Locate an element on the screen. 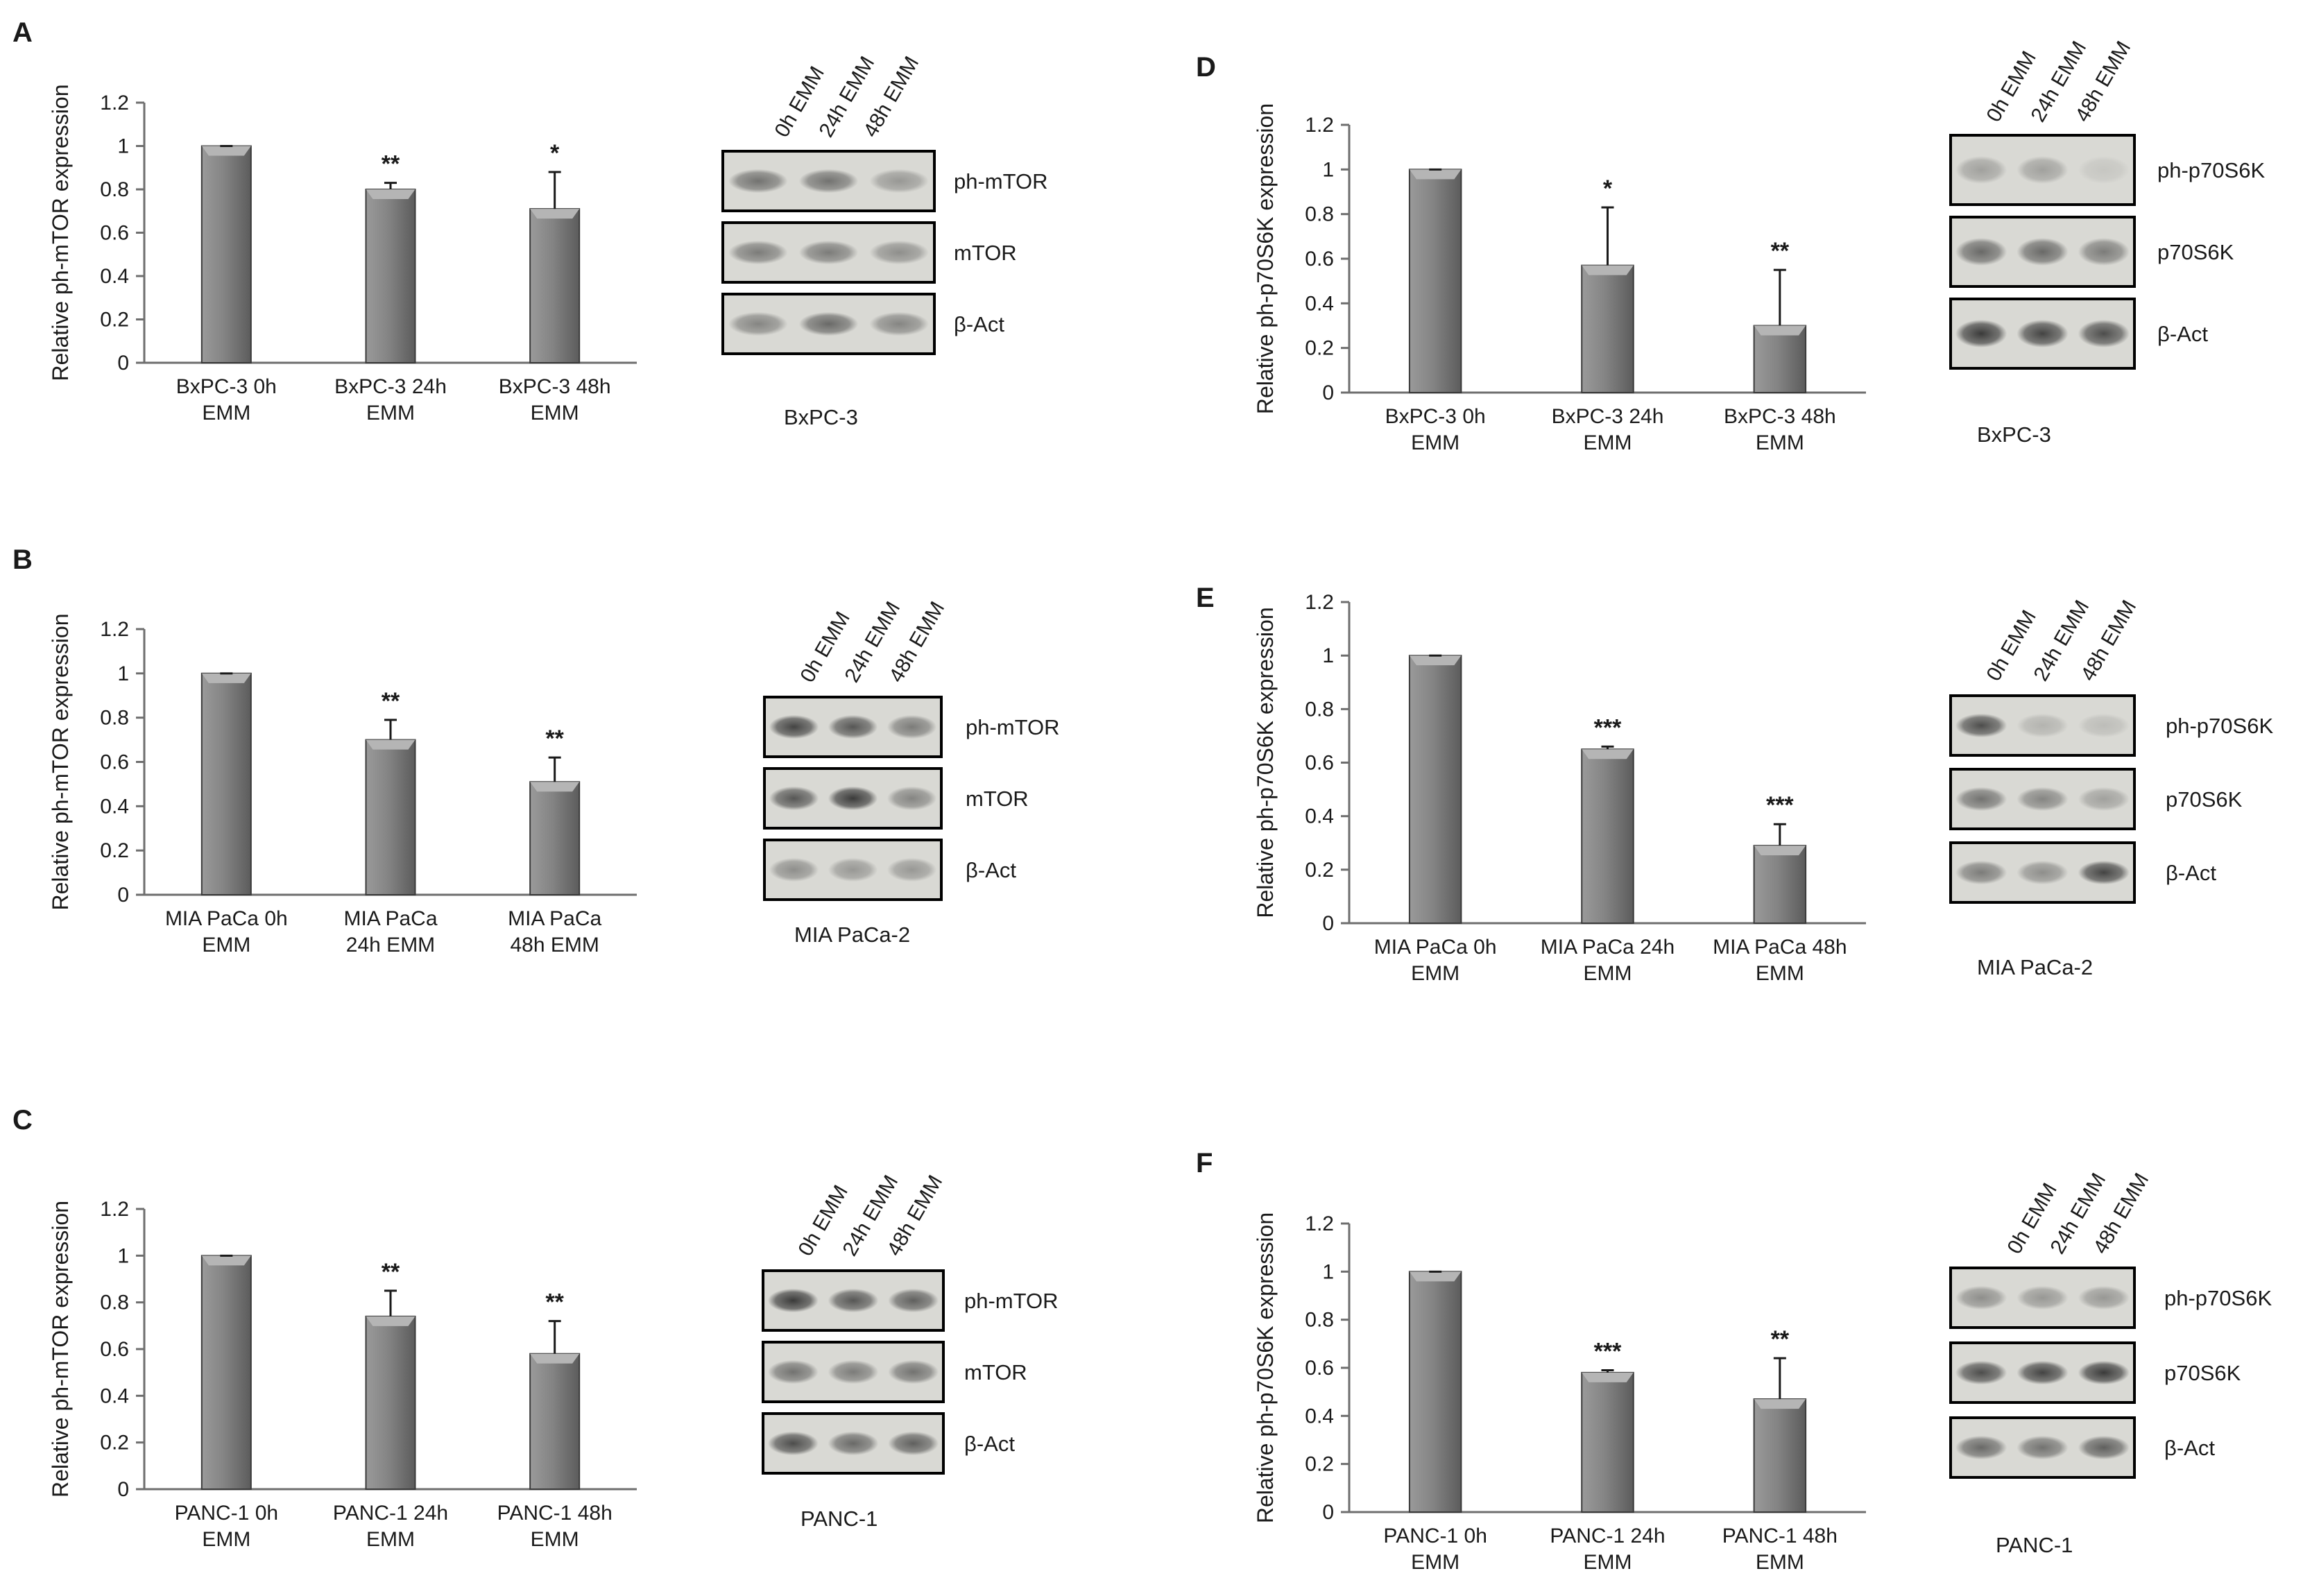  y-tick-label: 0.8 is located at coordinates (114, 1303).